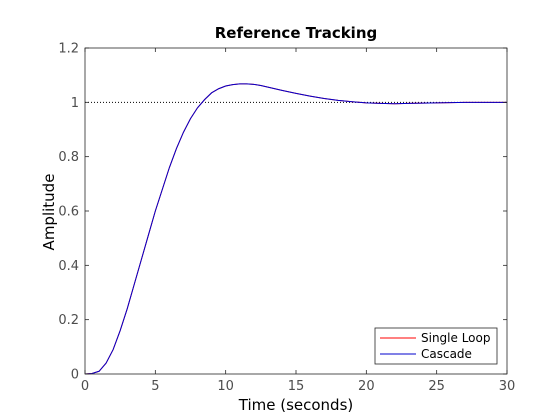 The height and width of the screenshot is (420, 560). I want to click on x-tick-label: 20, so click(366, 386).